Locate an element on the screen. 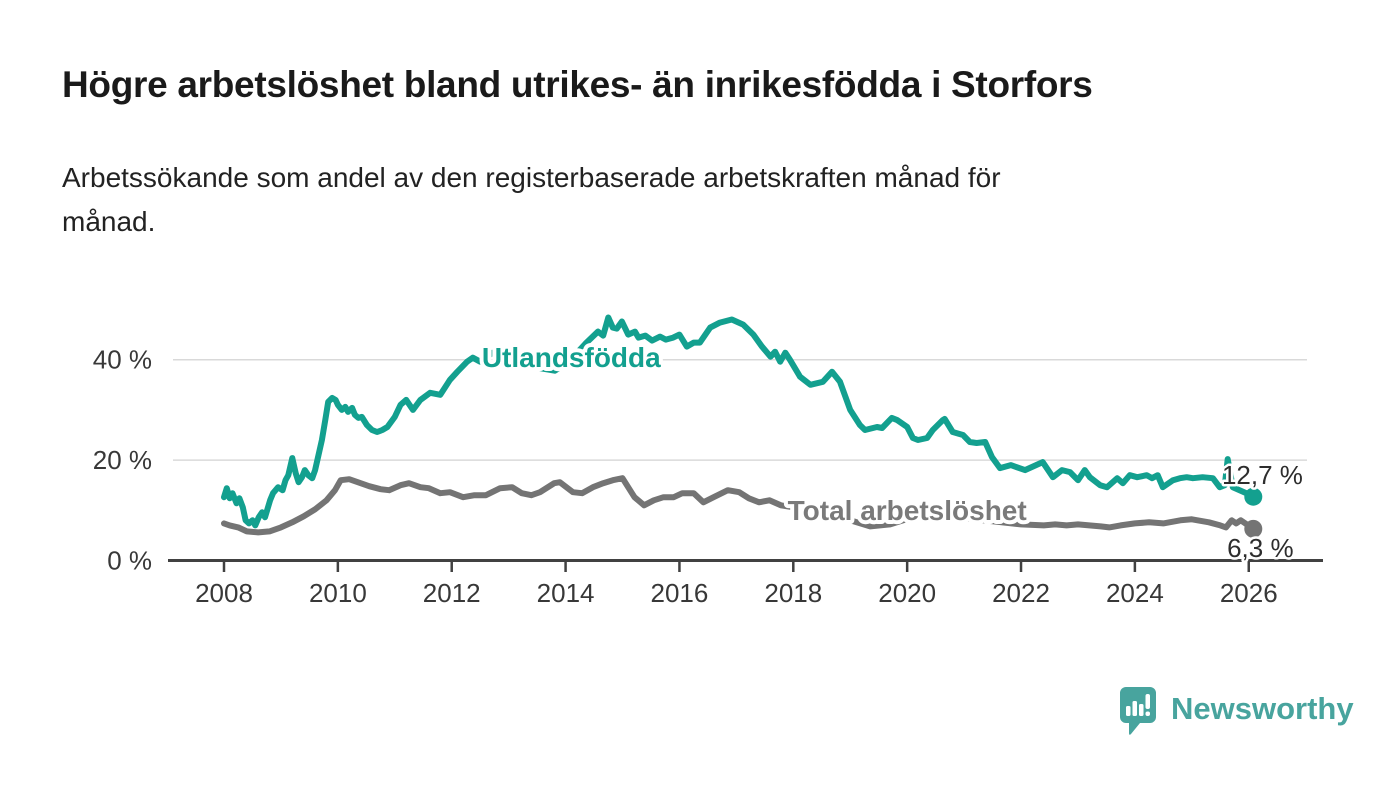 The height and width of the screenshot is (794, 1400). newsworthy-logo: Newsworthy is located at coordinates (1236, 712).